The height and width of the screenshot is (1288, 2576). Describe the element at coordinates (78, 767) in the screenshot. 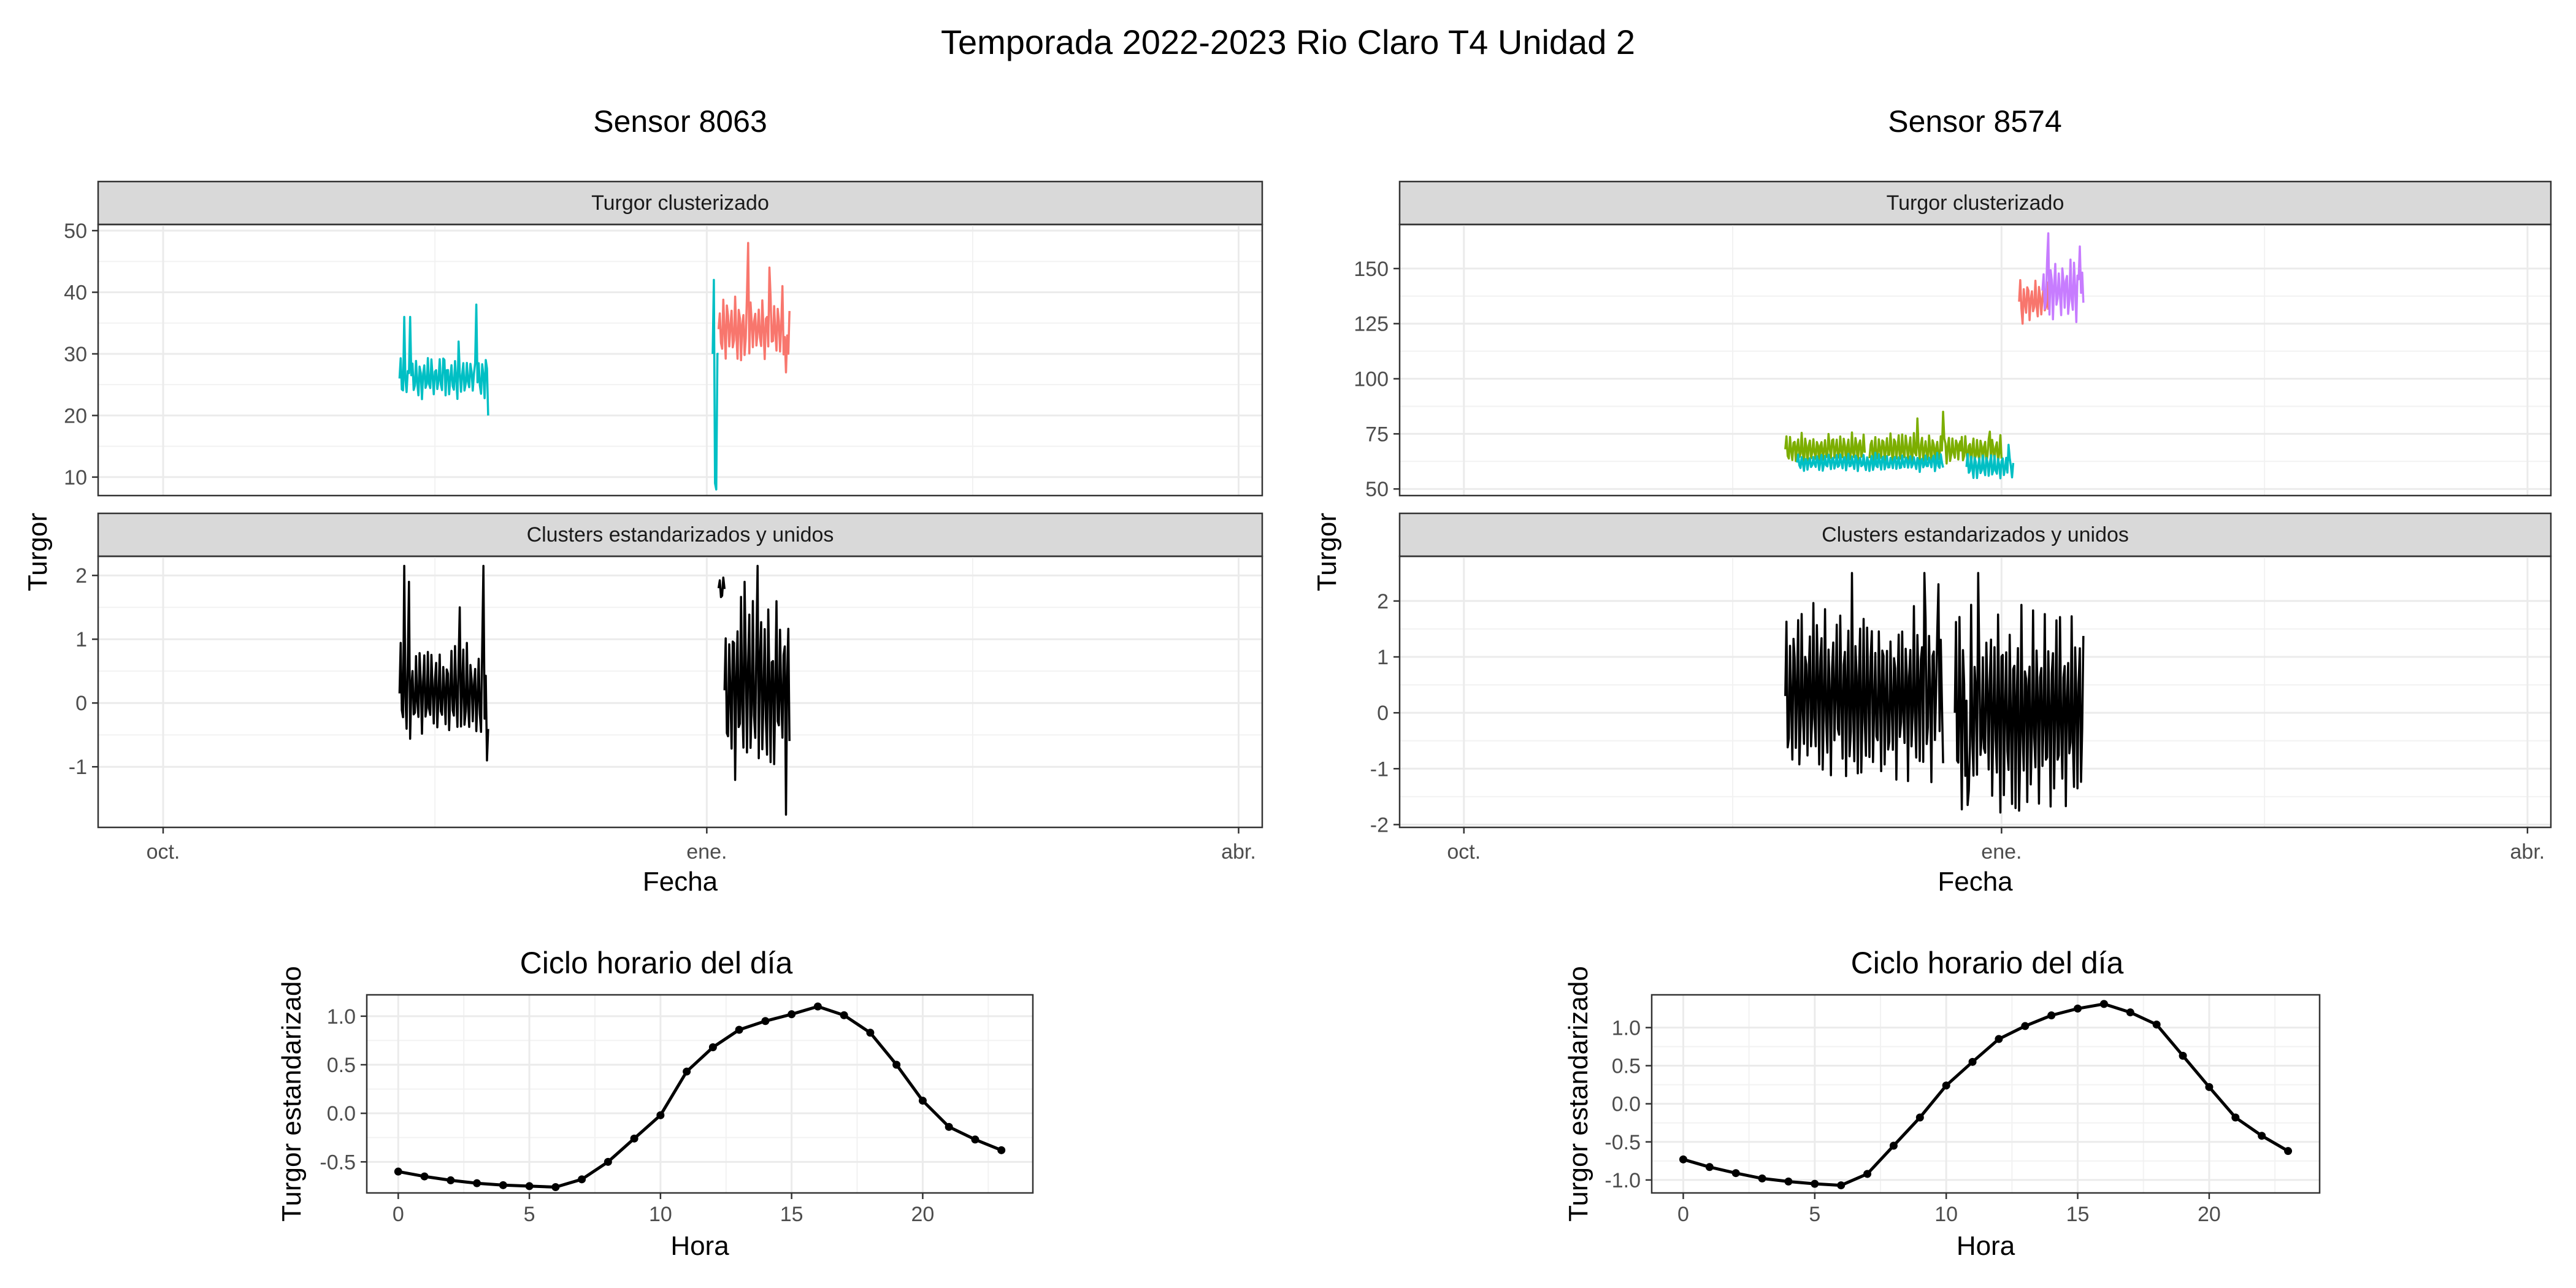

I see `y-tick-label: -1` at that location.